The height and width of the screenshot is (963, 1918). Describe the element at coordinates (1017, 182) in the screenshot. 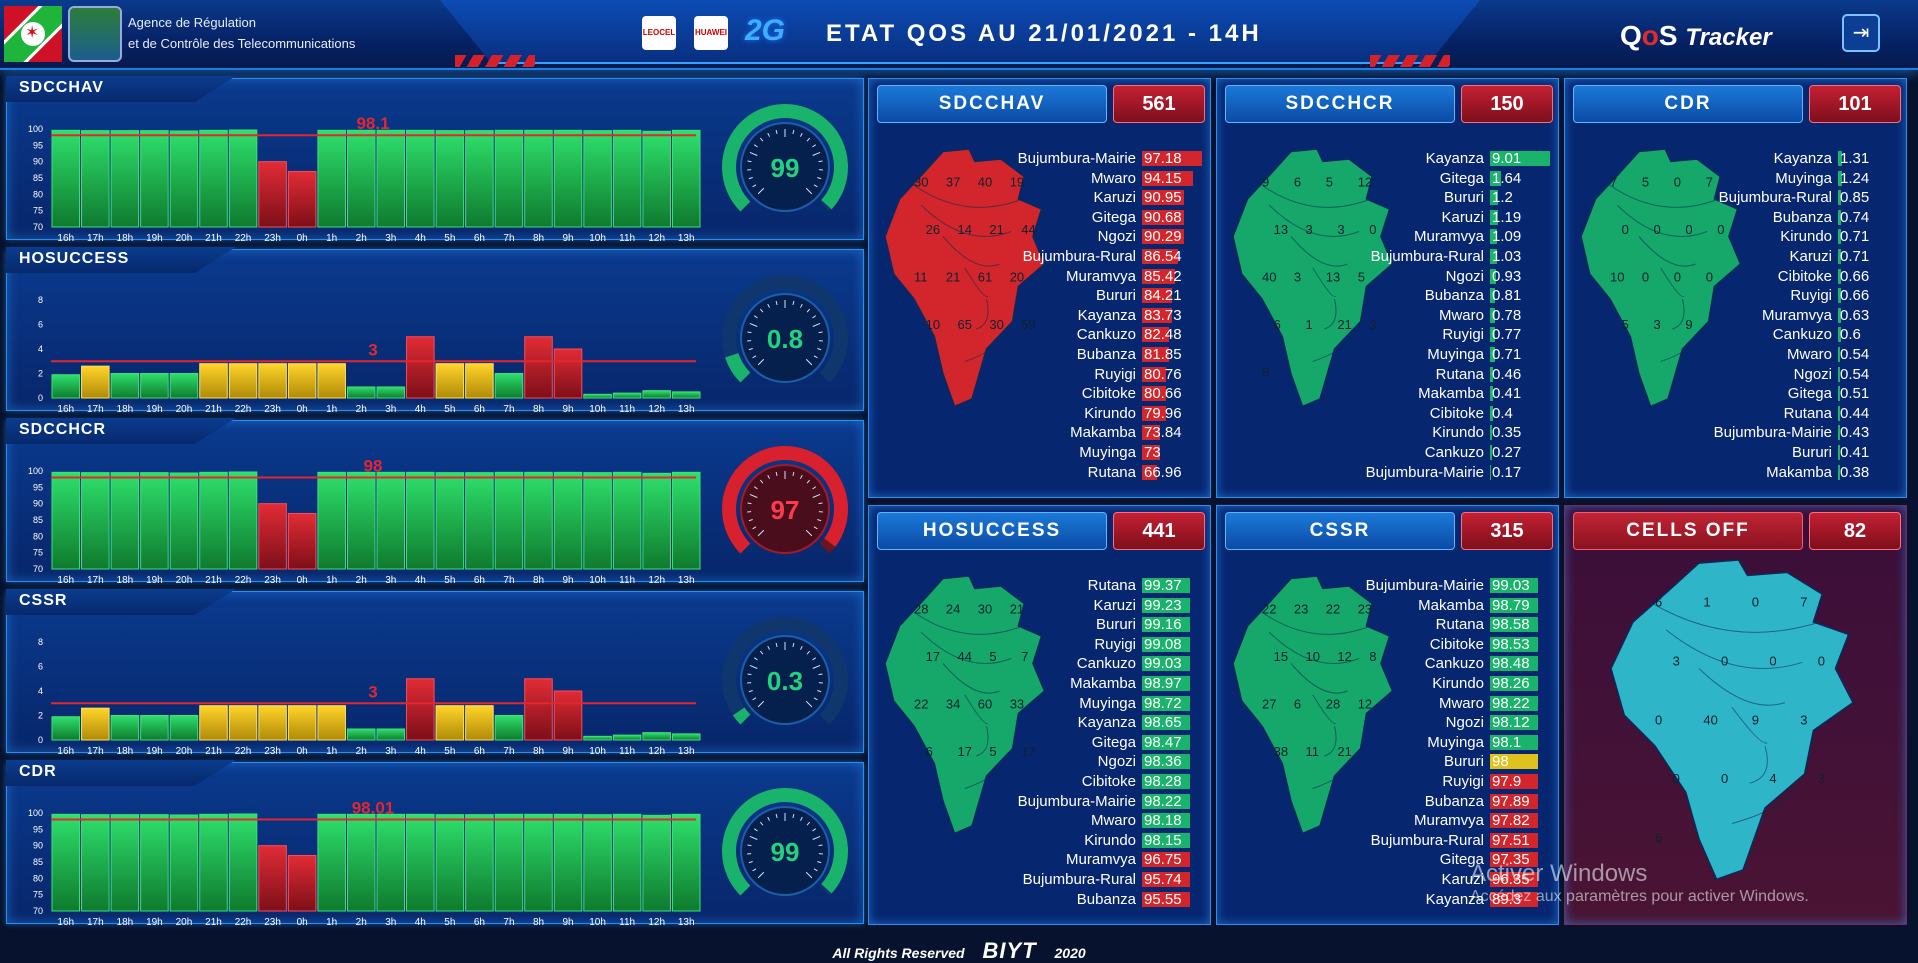

I see `map-count-label: 19` at that location.